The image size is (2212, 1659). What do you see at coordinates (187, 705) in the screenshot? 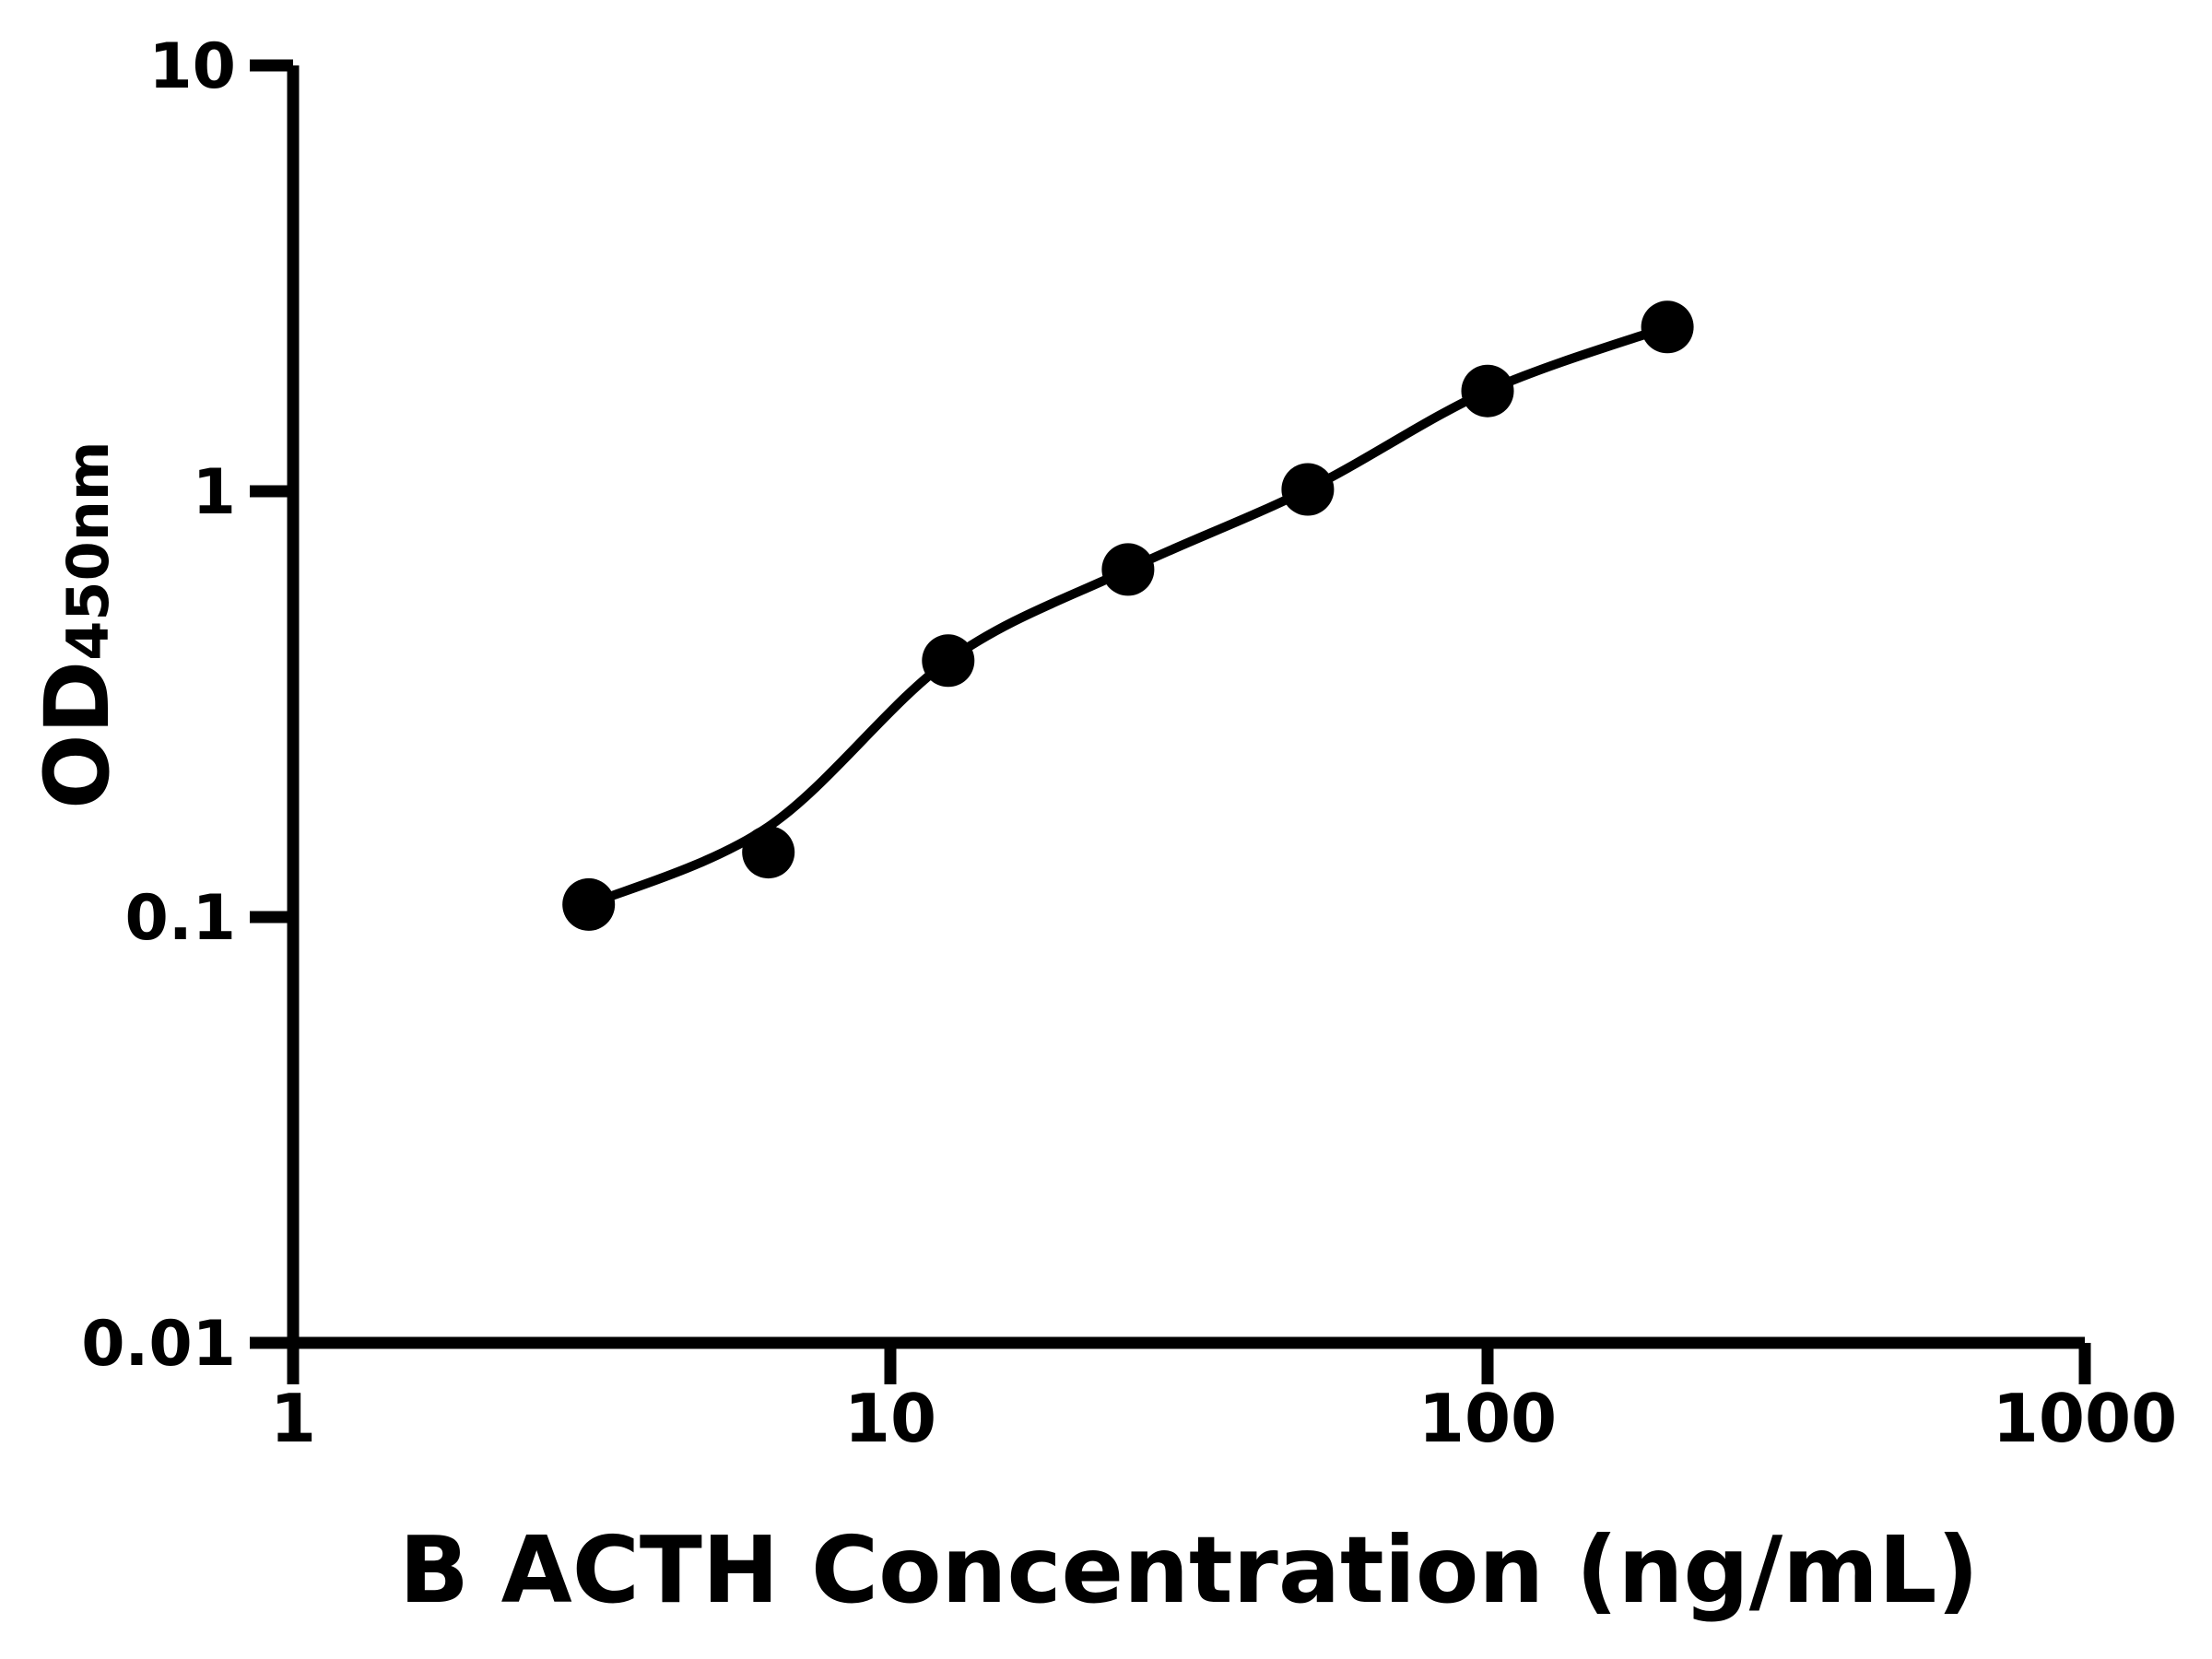
I see `y-axis-ticks: 10 1 0.1 0.01` at bounding box center [187, 705].